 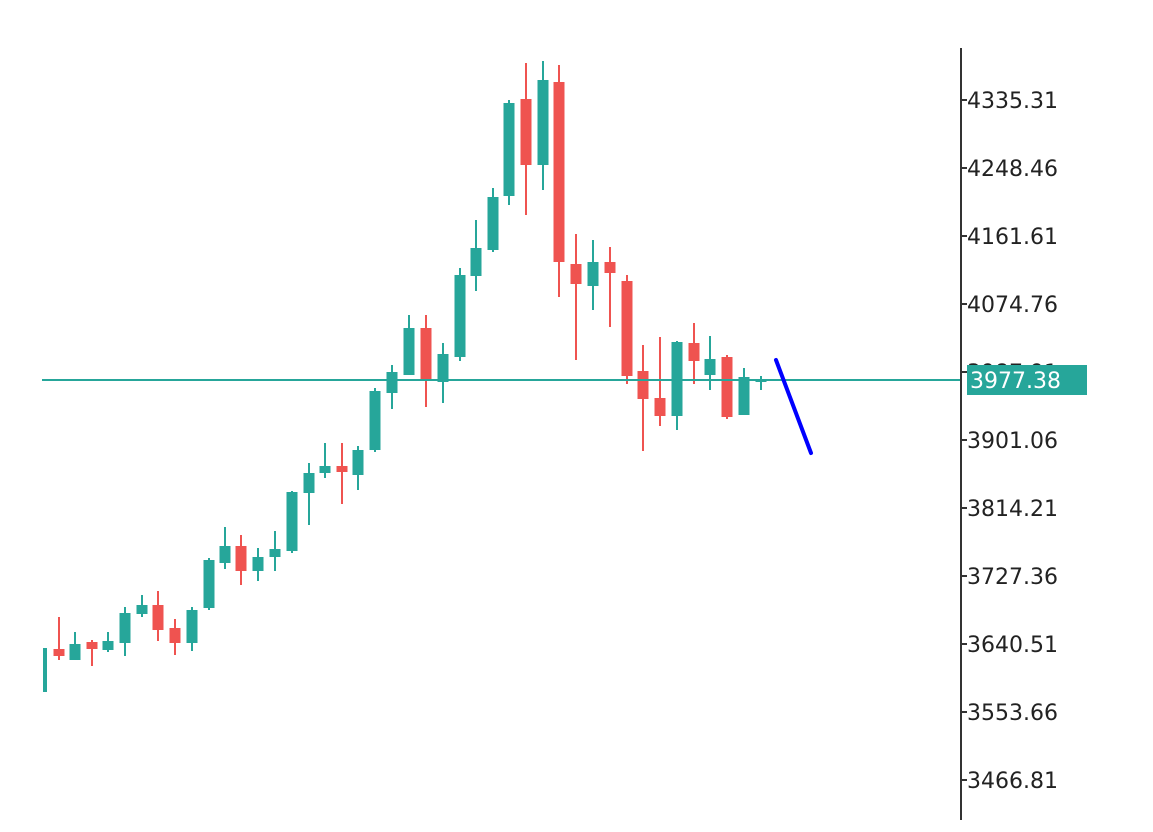 I want to click on price-tick-label: 4074.76, so click(x=1012, y=305).